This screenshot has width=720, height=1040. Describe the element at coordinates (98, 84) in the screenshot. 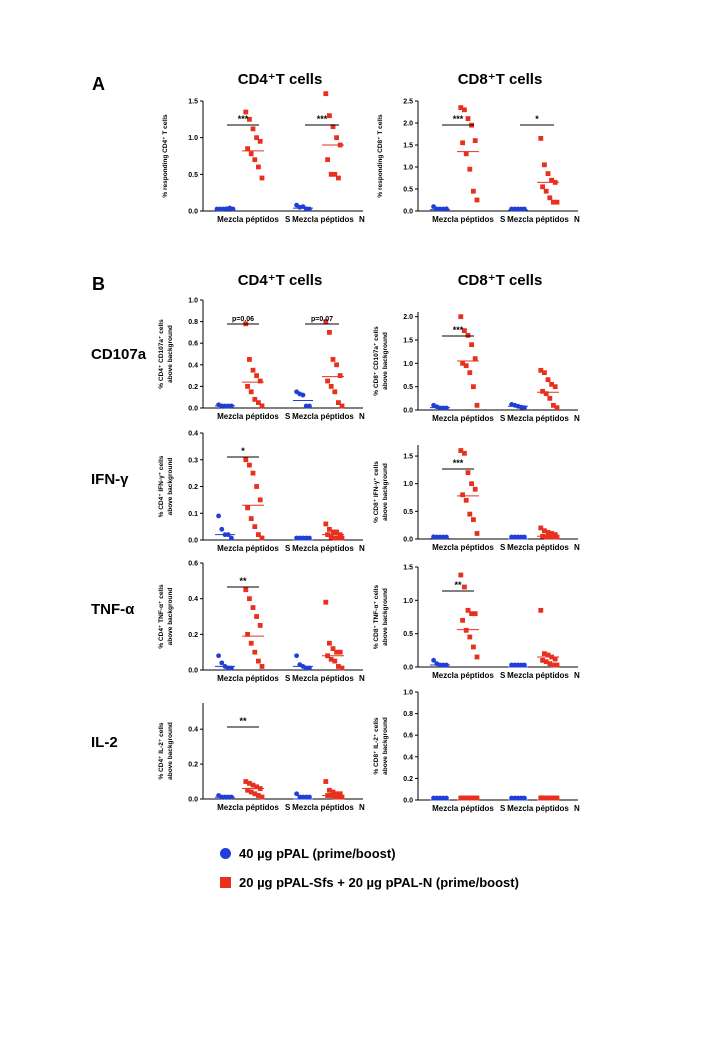

I see `panel-letter-a: A` at that location.